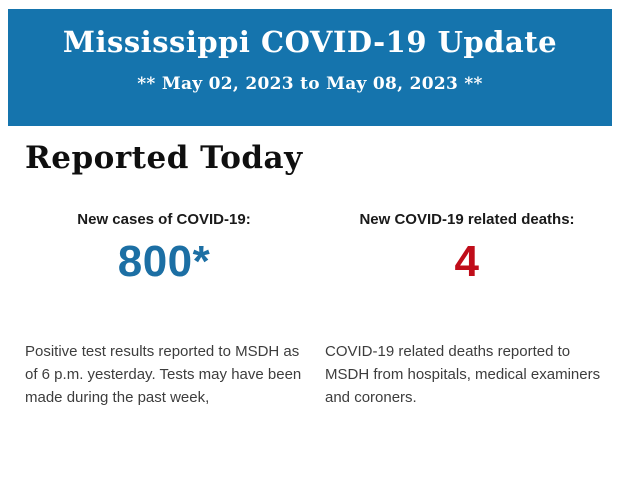  Describe the element at coordinates (164, 261) in the screenshot. I see `stat-value: 800*` at that location.